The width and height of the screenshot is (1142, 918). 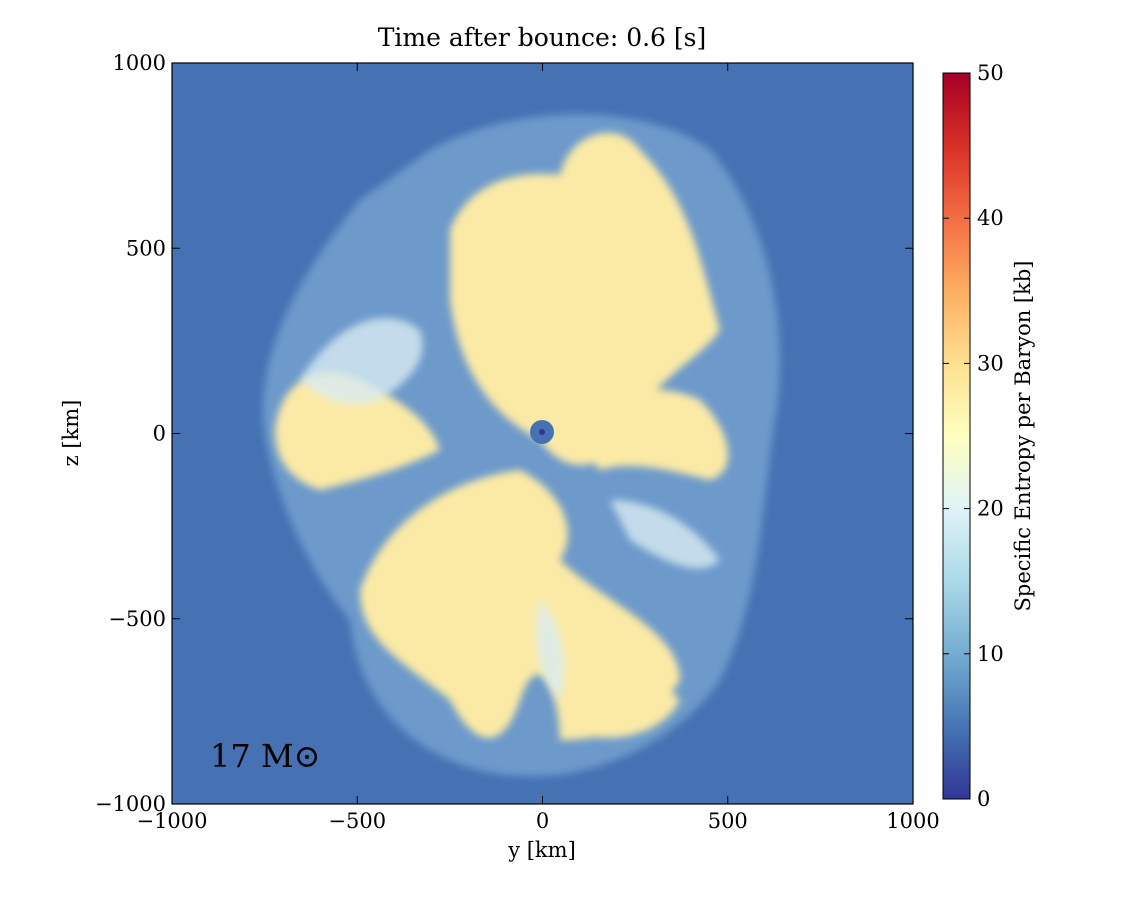 What do you see at coordinates (990, 363) in the screenshot?
I see `colorbar-tick-label: 30` at bounding box center [990, 363].